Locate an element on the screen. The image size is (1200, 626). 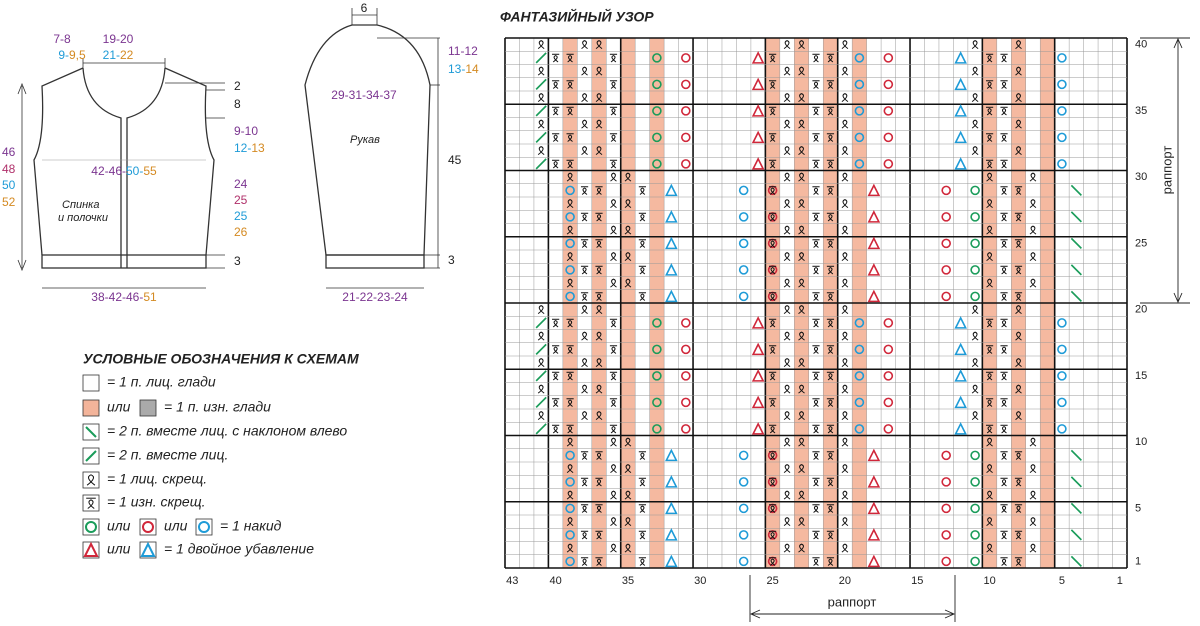
legend-text: = 1 накид is located at coordinates (251, 526).